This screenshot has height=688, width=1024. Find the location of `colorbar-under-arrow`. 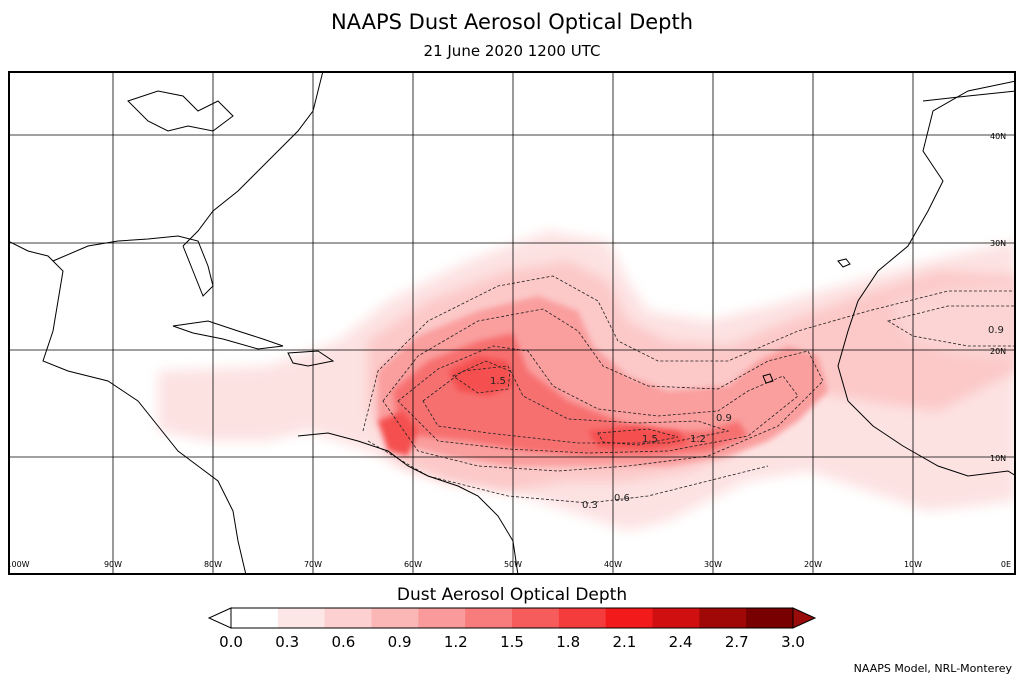

colorbar-under-arrow is located at coordinates (219, 618).